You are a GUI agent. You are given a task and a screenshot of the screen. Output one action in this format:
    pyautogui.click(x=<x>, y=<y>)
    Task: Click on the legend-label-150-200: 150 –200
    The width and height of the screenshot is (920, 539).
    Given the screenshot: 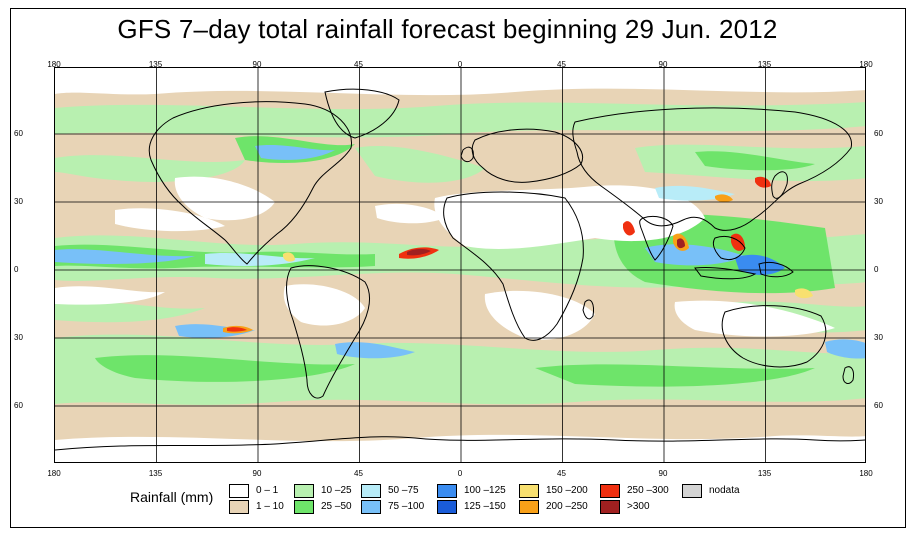 What is the action you would take?
    pyautogui.click(x=567, y=490)
    